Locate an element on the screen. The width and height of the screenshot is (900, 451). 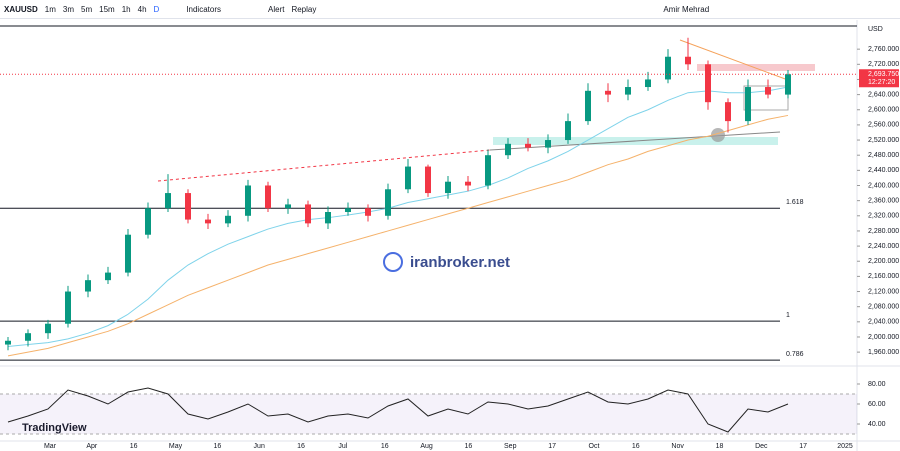
y-tick-label: 2,240.000 is located at coordinates (883, 246).